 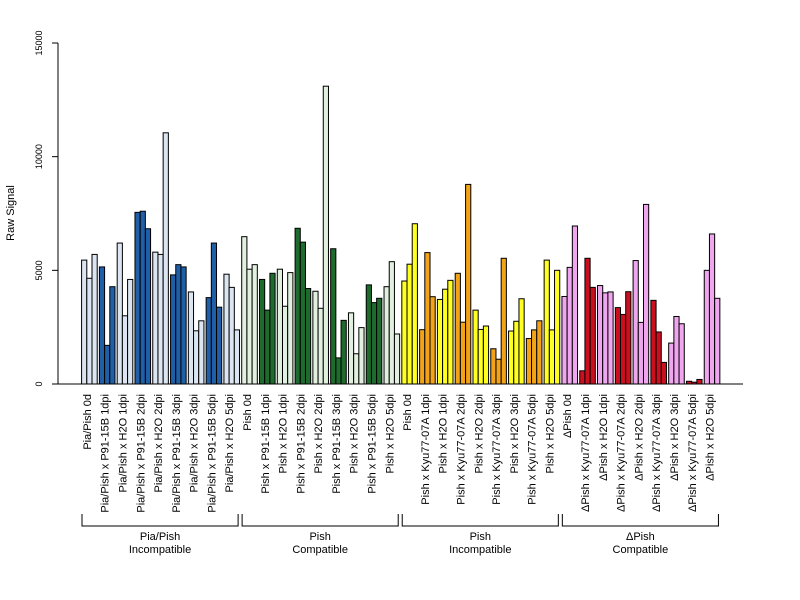 I want to click on category-label: Pia/Pish x P91-15B 3dpi, so click(x=177, y=453).